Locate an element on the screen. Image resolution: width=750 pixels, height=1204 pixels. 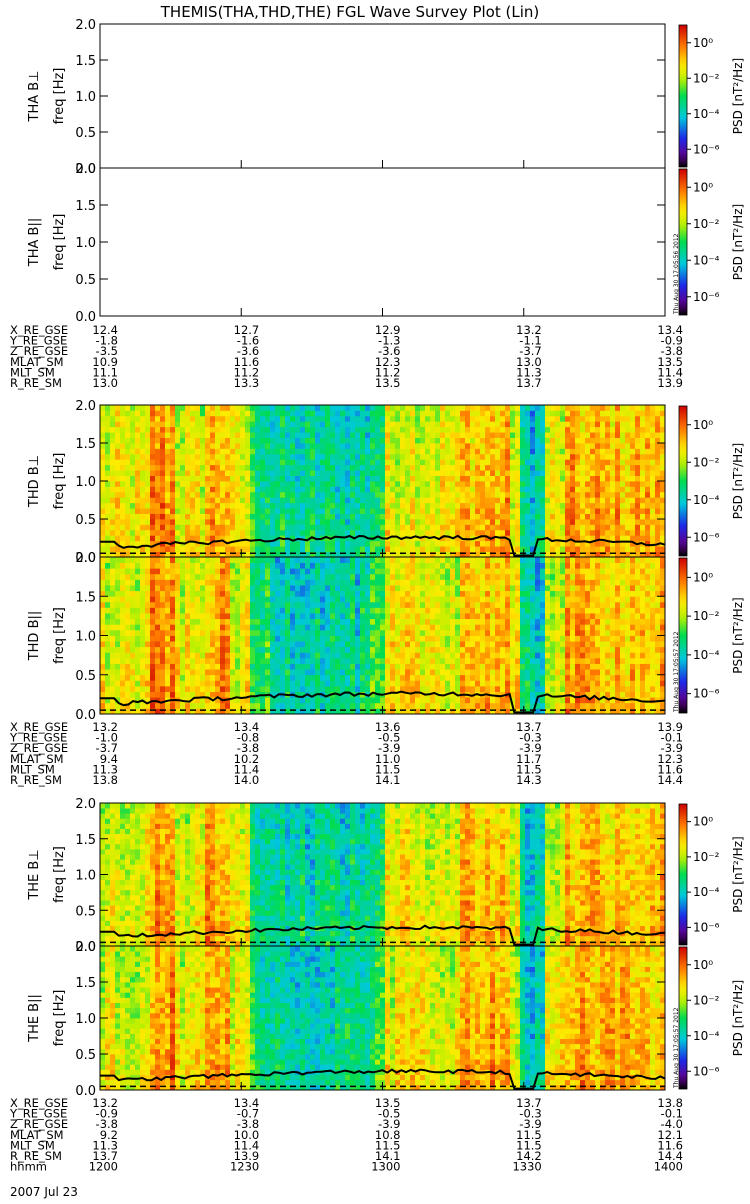
ephemeris-value: 1200 is located at coordinates (103, 1167).